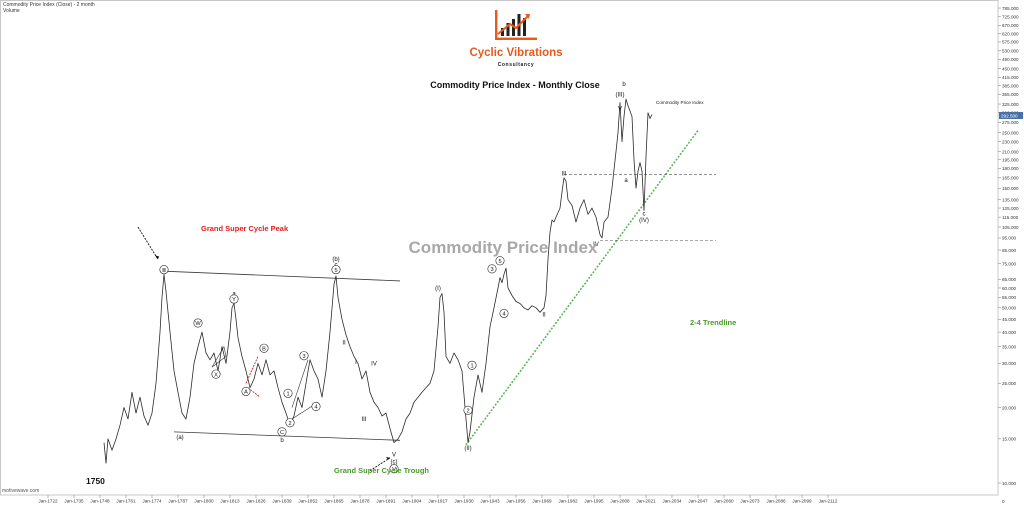  What do you see at coordinates (344, 343) in the screenshot?
I see `wave-label: II` at bounding box center [344, 343].